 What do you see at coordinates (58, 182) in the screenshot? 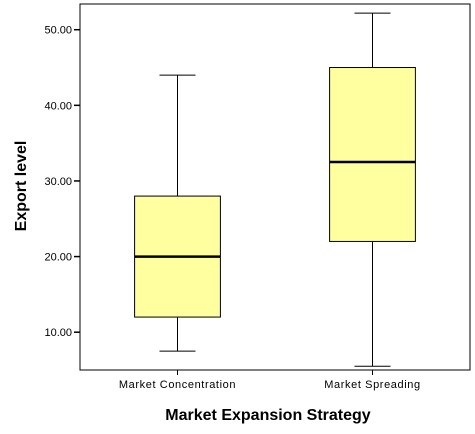
I see `y-tick-label: 30.00` at bounding box center [58, 182].